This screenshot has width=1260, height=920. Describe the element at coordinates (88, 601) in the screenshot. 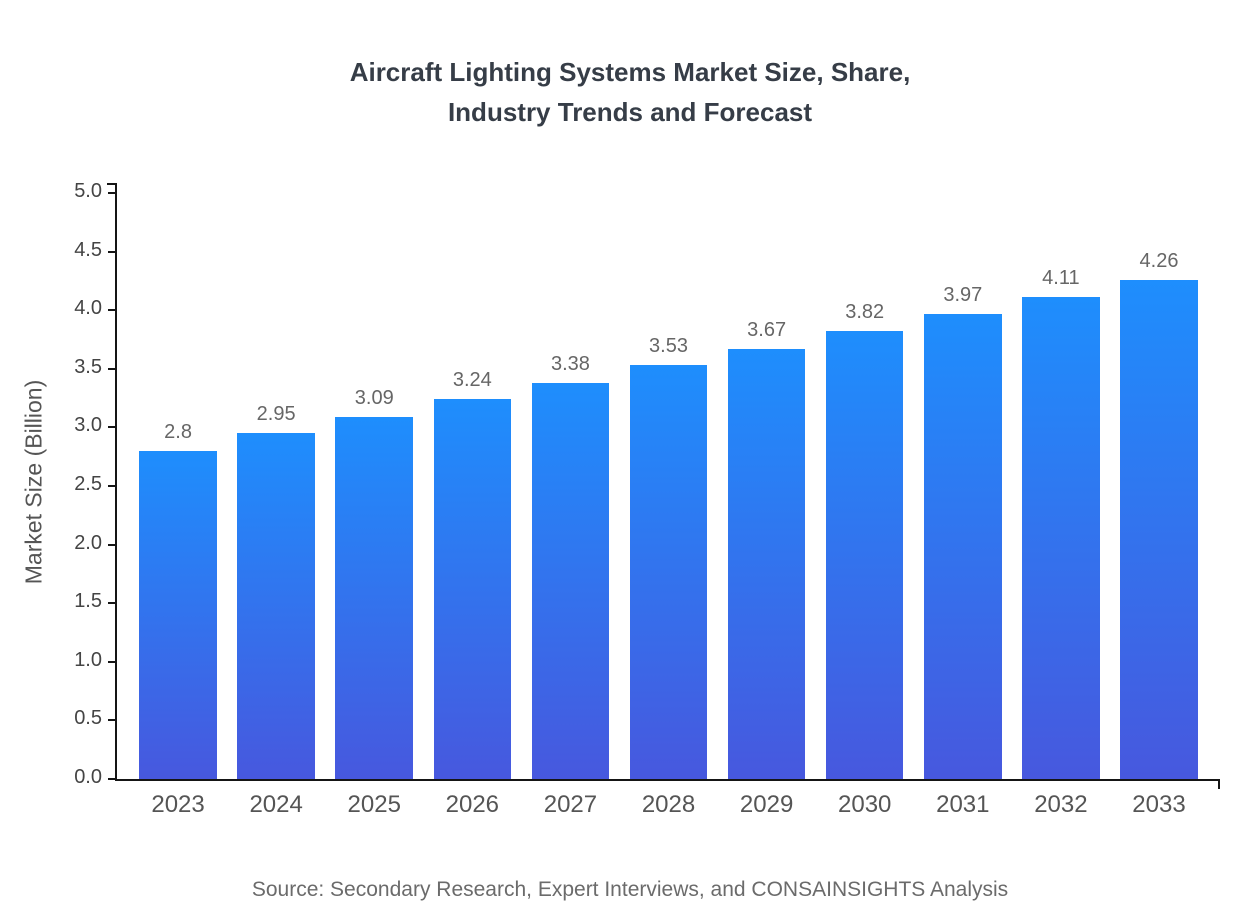

I see `y-tick-label: 1.5` at that location.